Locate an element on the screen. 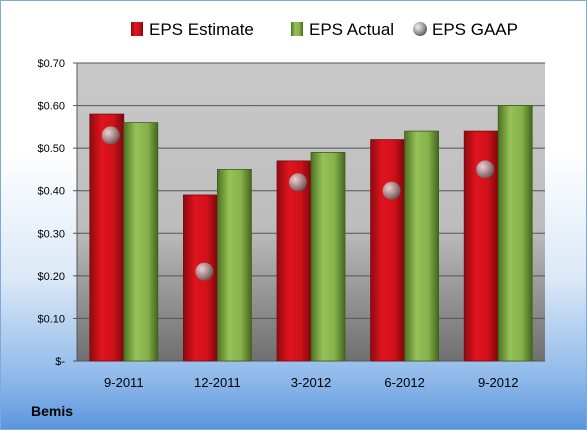 This screenshot has height=430, width=587. x-tick-label: 6-2012 is located at coordinates (404, 382).